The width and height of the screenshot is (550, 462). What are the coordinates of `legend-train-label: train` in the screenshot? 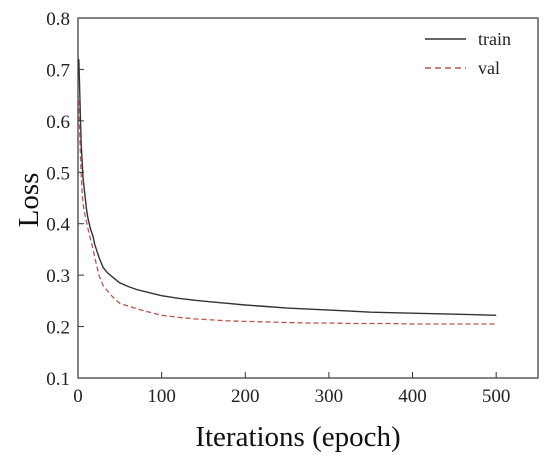 It's located at (494, 39).